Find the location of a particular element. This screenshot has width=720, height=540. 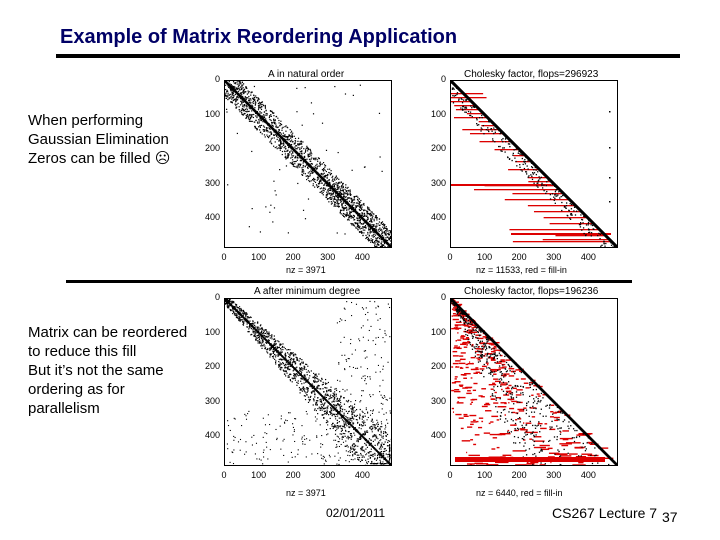

x-tick-label: 300 is located at coordinates (328, 475).